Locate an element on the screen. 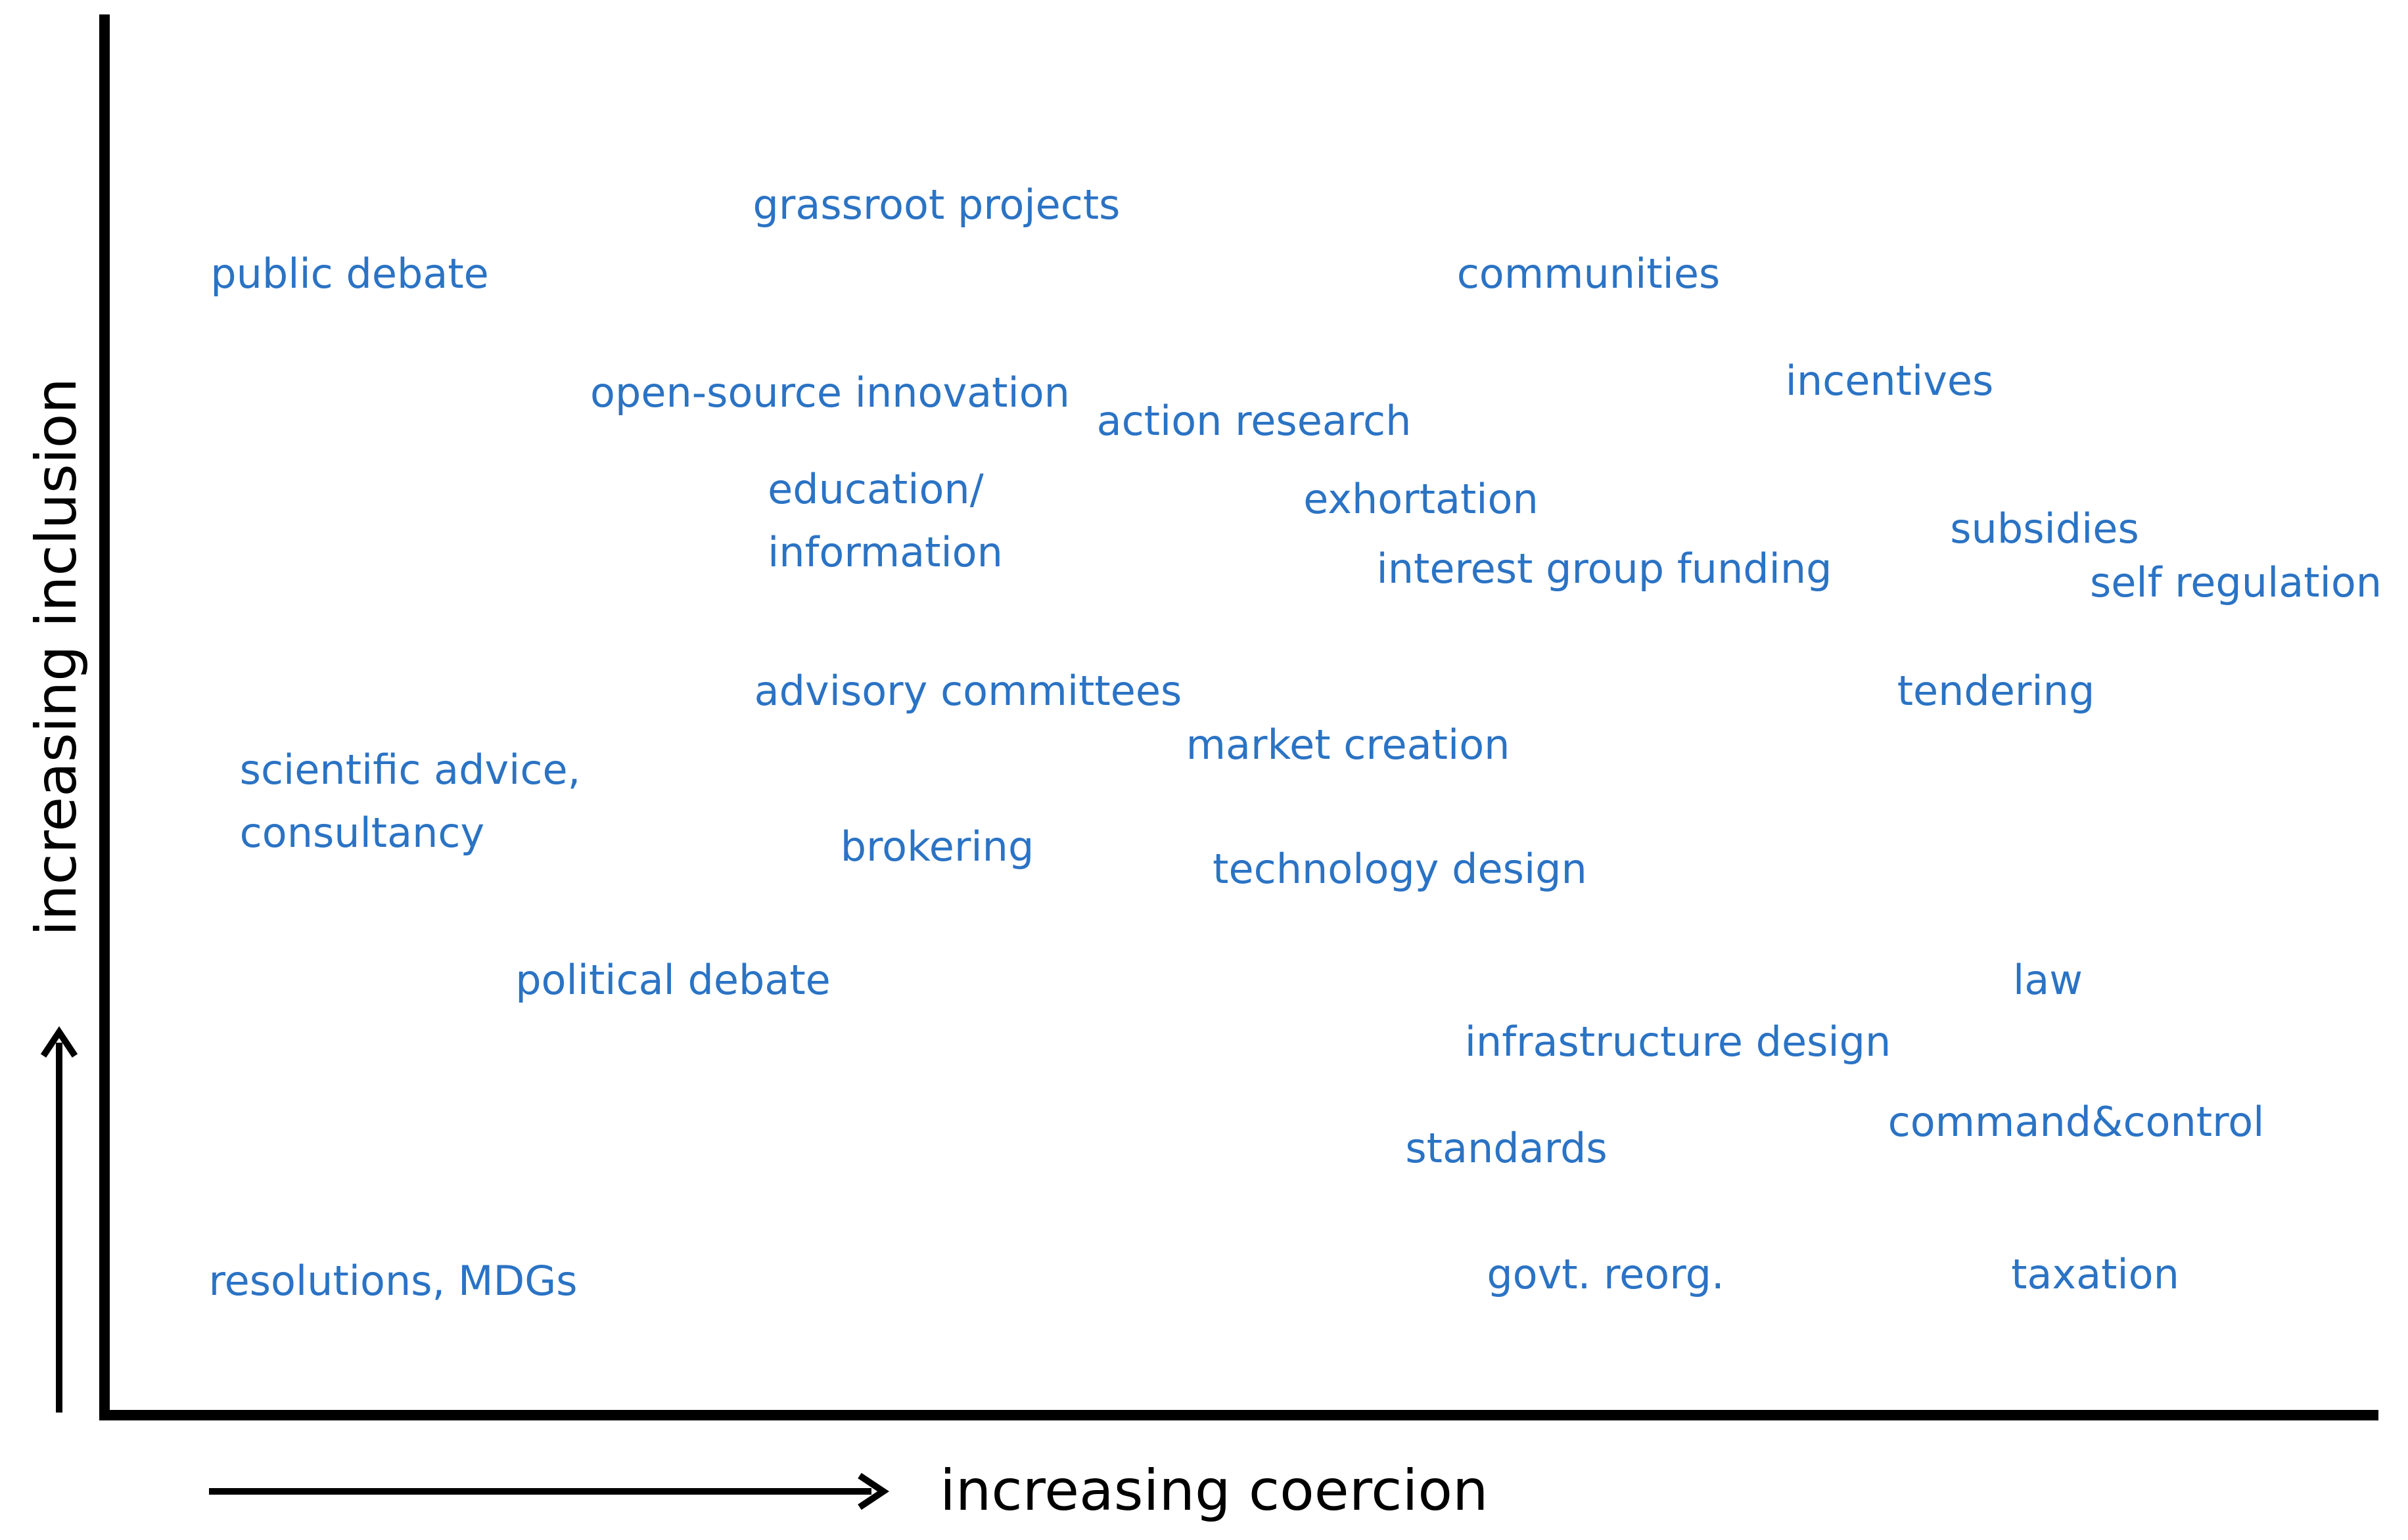 The image size is (2408, 1540). term-line: open-source innovation is located at coordinates (830, 393).